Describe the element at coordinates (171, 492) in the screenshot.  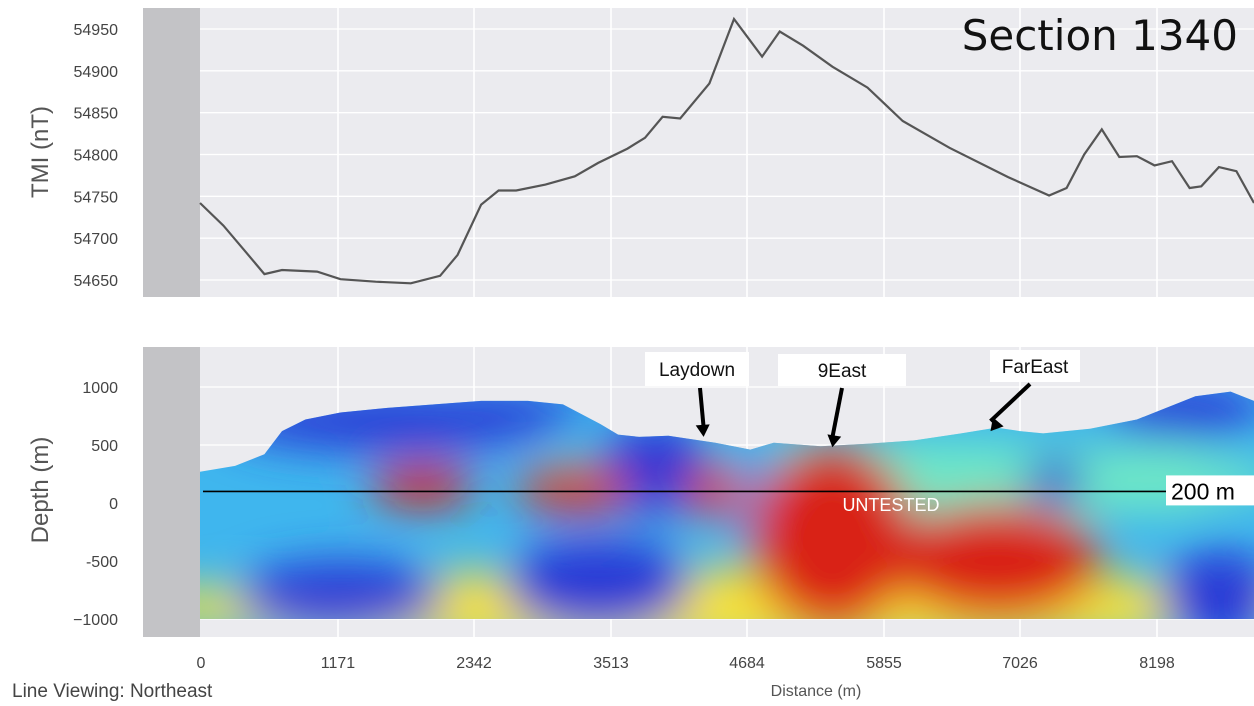
I see `lower-panel-left-strip` at that location.